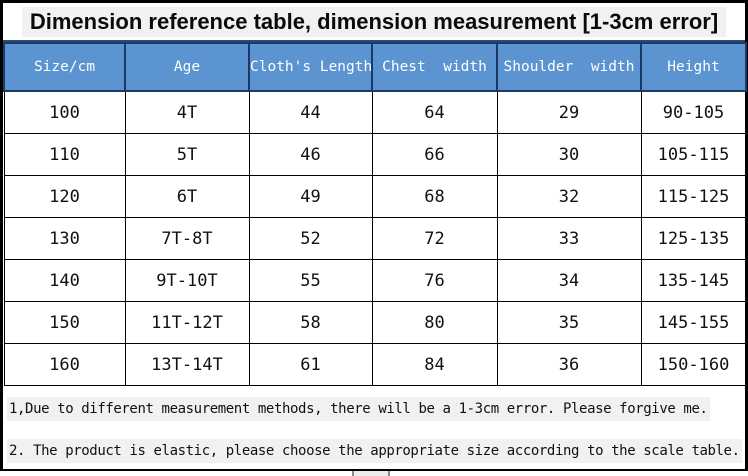  I want to click on table-cell: 125-135, so click(693, 238).